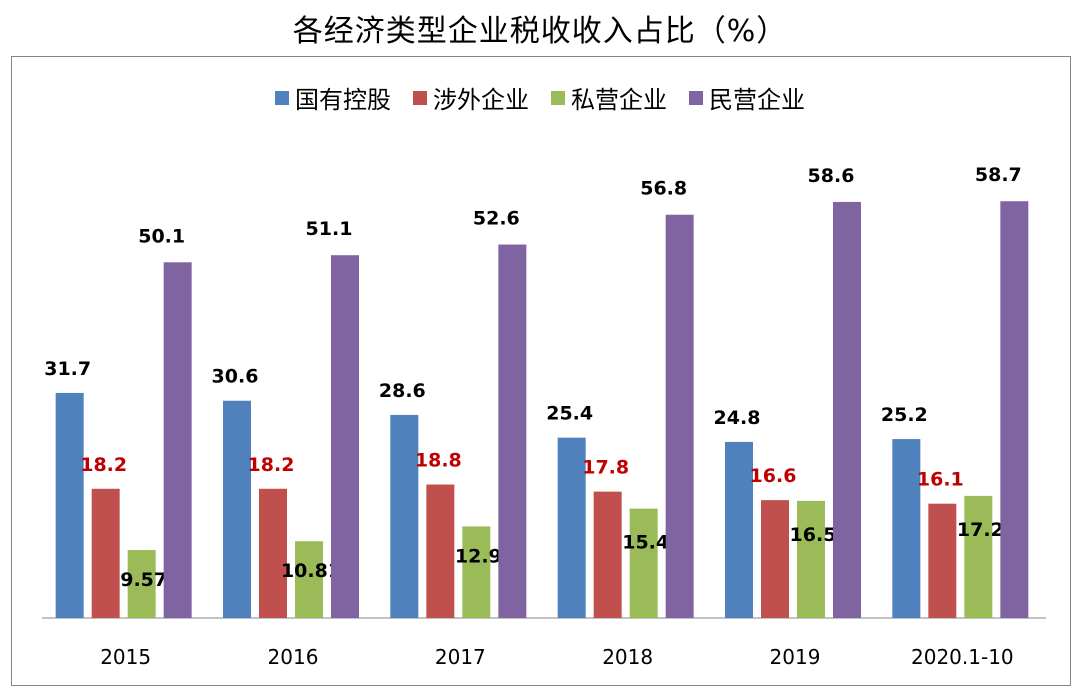 This screenshot has width=1080, height=694. What do you see at coordinates (512, 431) in the screenshot?
I see `bar-non-state-2017` at bounding box center [512, 431].